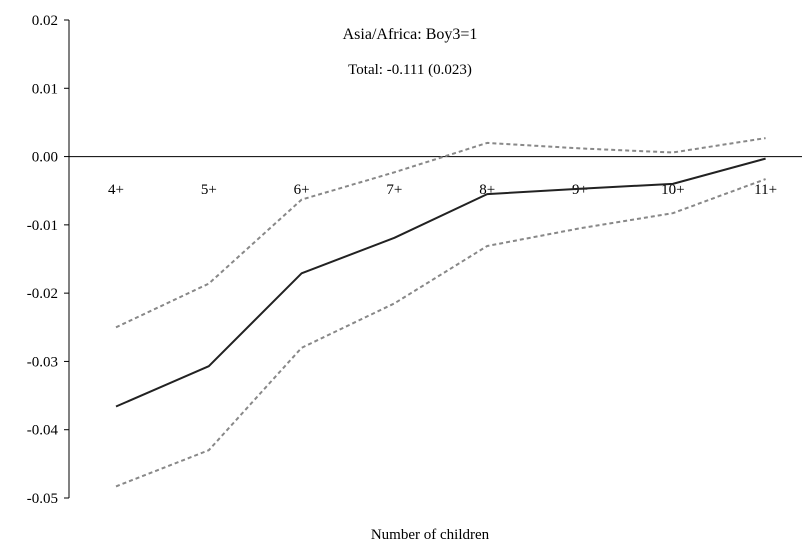 The width and height of the screenshot is (803, 547). Describe the element at coordinates (42, 294) in the screenshot. I see `y-tick-label: -0.02` at that location.